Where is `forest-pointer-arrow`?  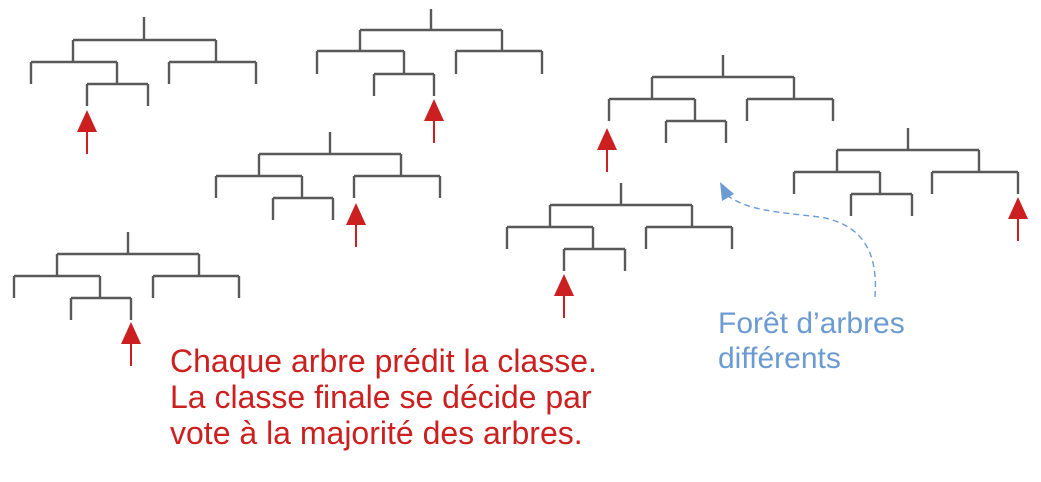 forest-pointer-arrow is located at coordinates (798, 240).